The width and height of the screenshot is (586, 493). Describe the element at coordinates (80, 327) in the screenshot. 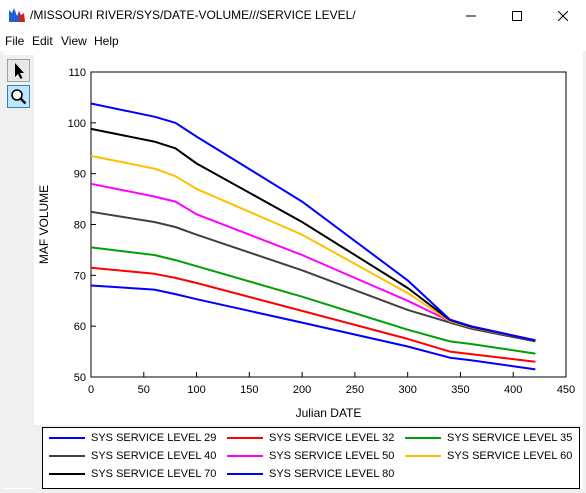

I see `y-tick-label: 60` at that location.